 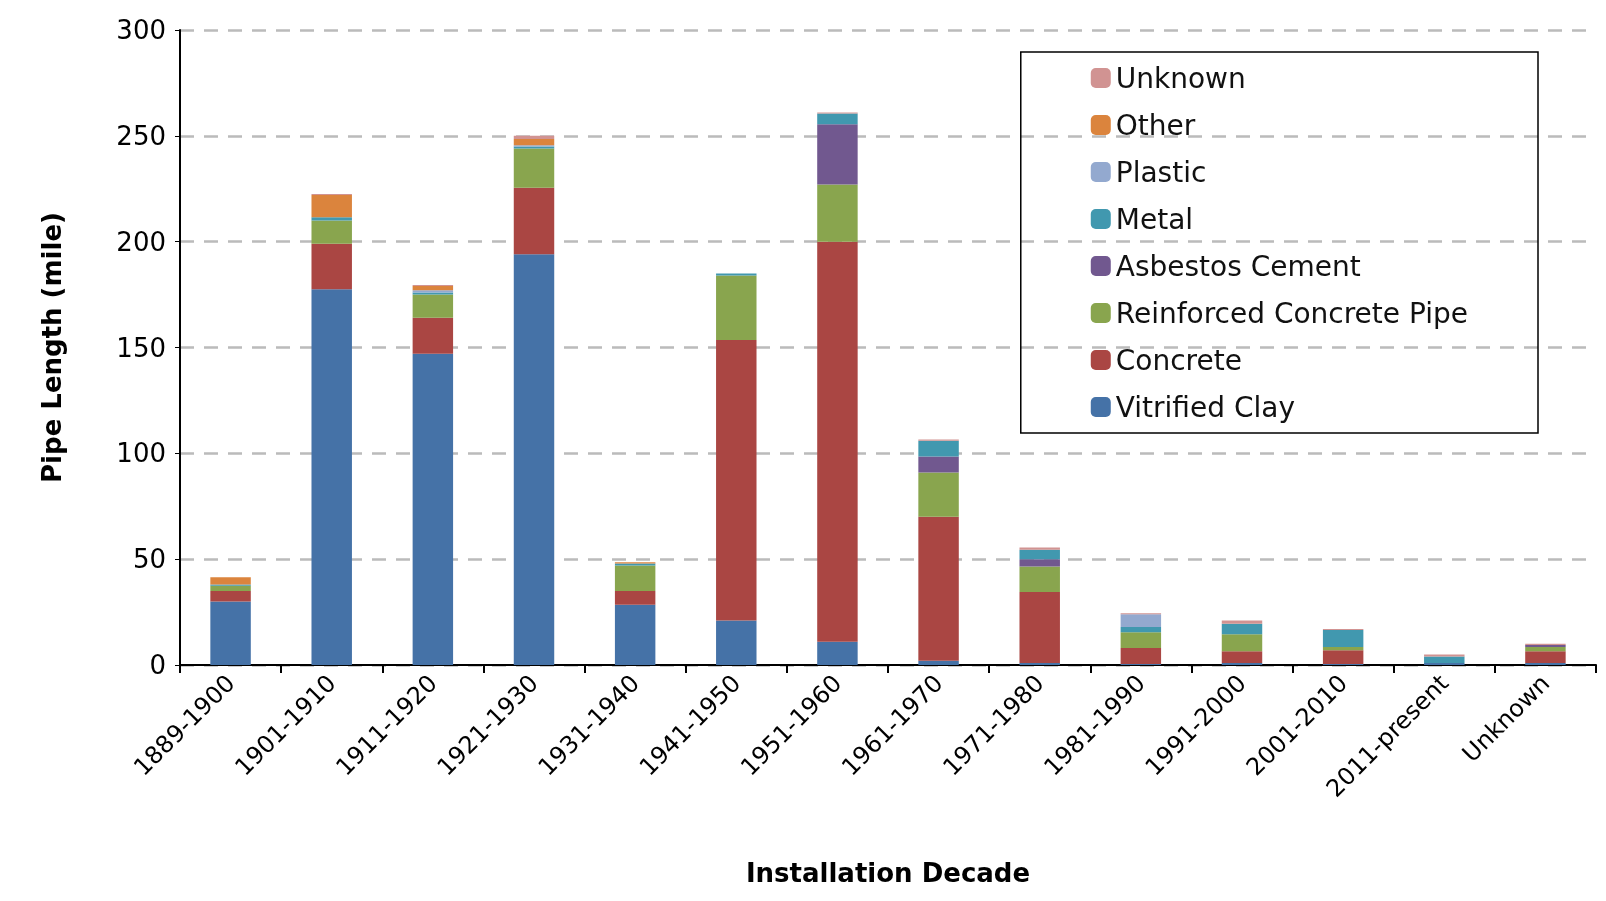 I want to click on y-axis-title: Pipe Length (mile), so click(x=52, y=347).